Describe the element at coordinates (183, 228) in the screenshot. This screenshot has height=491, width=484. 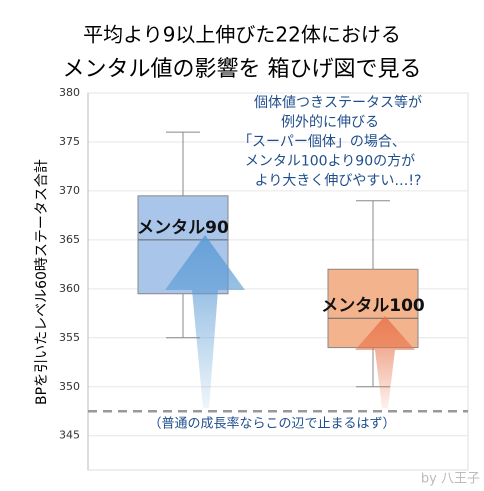
I see `box-label: メンタル90` at that location.